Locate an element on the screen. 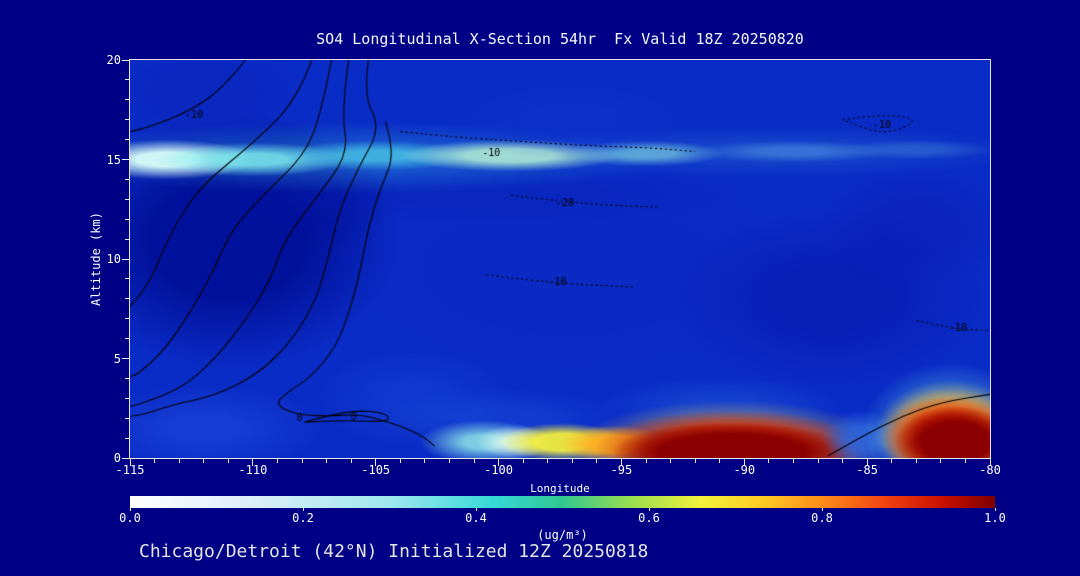 This screenshot has width=1080, height=576. x-tick-label: -80 is located at coordinates (990, 470).